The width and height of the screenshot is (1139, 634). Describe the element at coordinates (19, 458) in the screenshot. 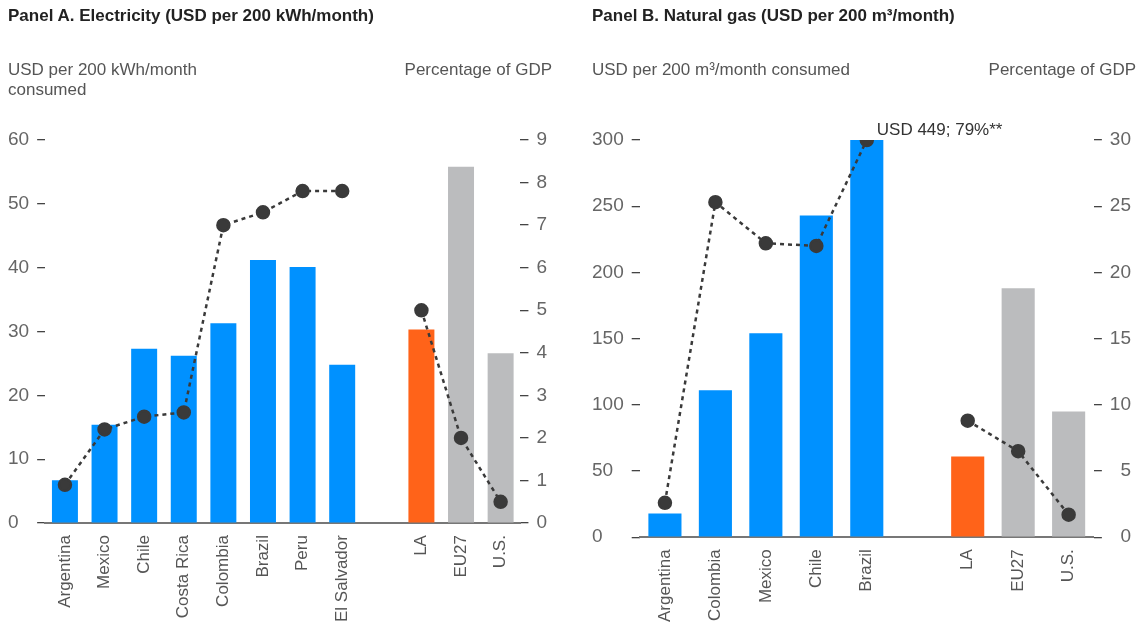

I see `y-tick-label: 10` at that location.